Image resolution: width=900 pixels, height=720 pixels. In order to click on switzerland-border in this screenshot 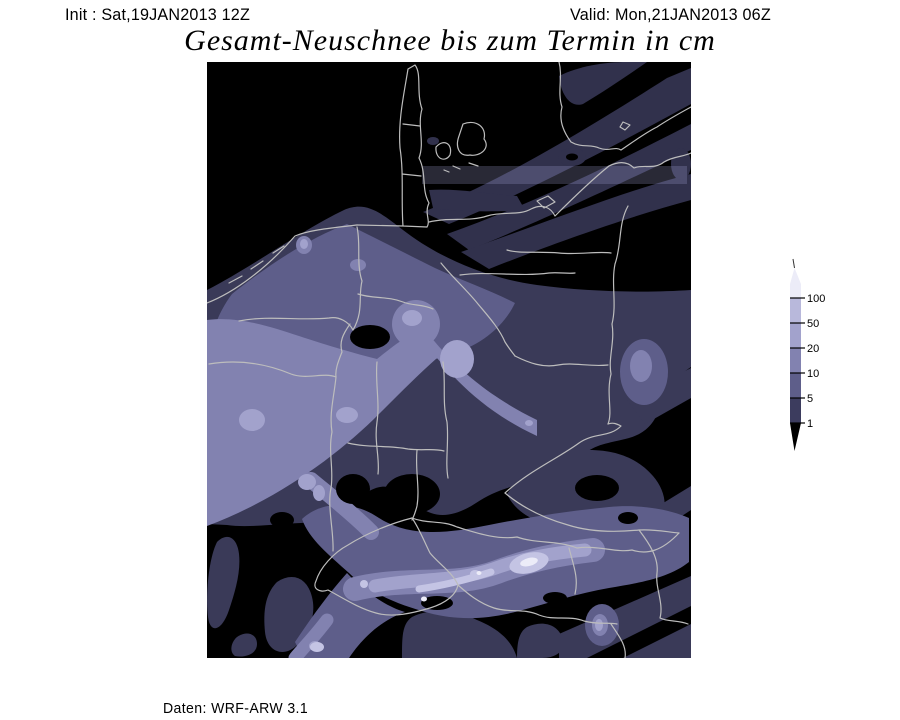, I will do `click(386, 566)`.